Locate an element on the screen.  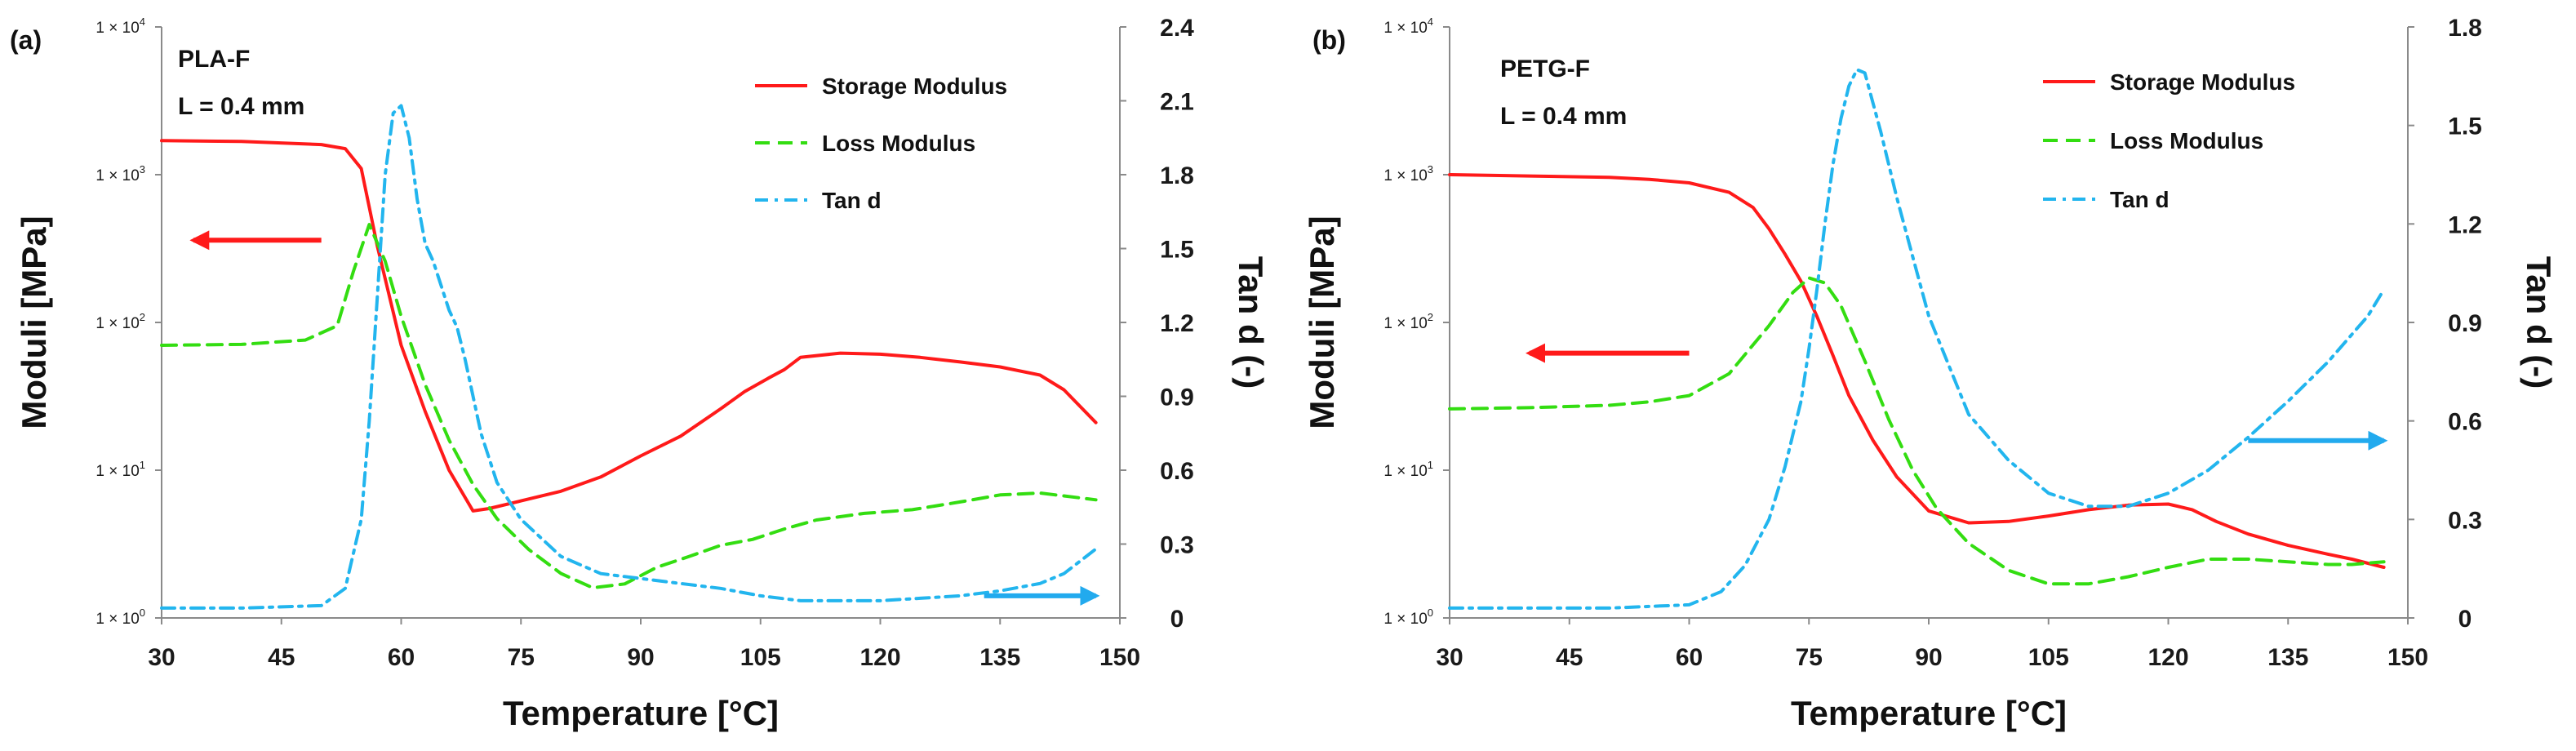
panel-label: (b) is located at coordinates (1329, 40).